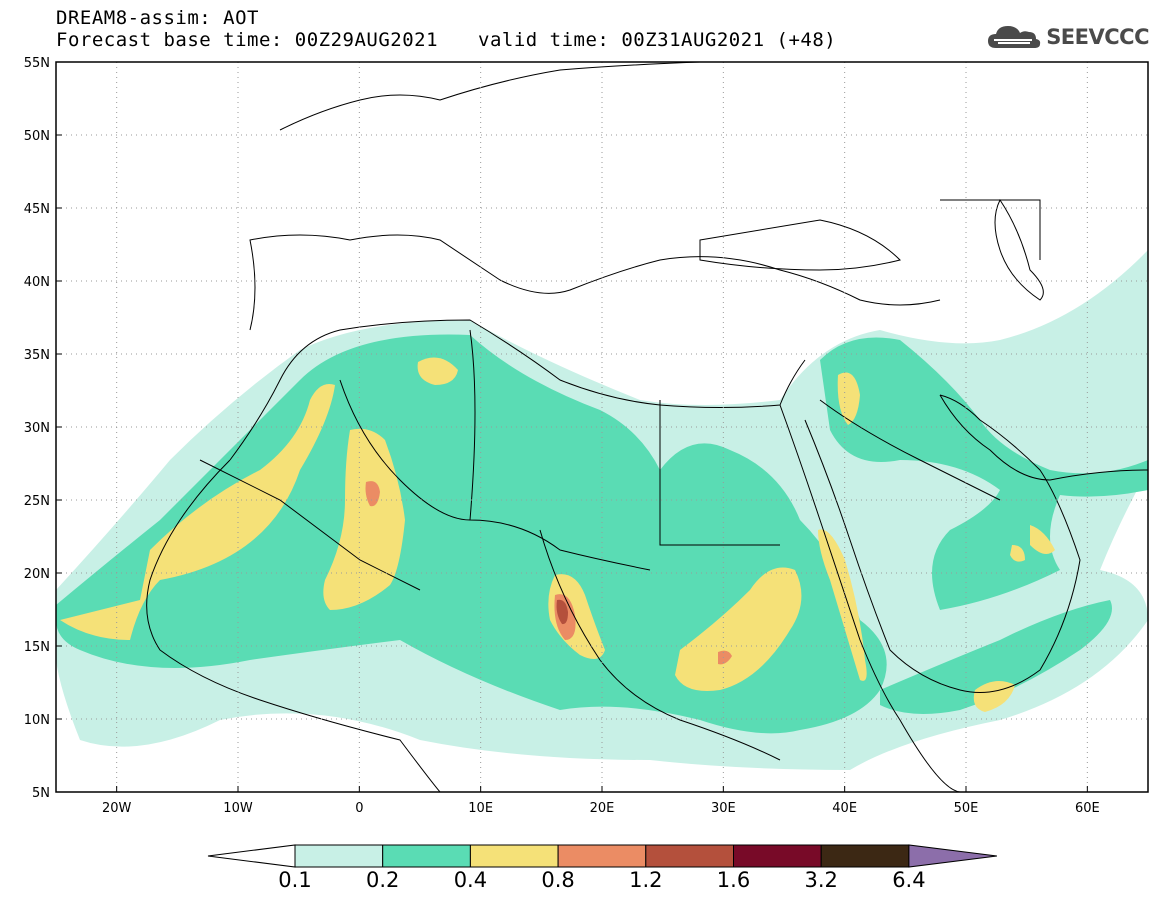 The width and height of the screenshot is (1165, 905). I want to click on cloud-icon, so click(1014, 37).